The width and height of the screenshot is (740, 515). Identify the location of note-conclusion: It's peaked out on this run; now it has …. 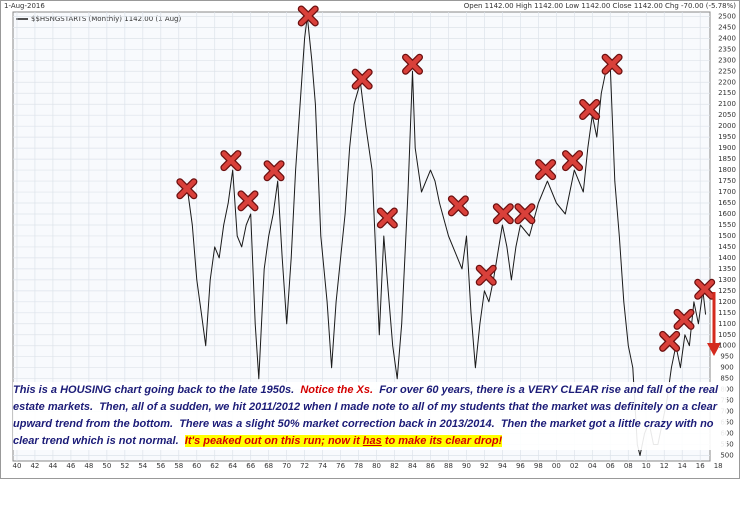
(343, 441).